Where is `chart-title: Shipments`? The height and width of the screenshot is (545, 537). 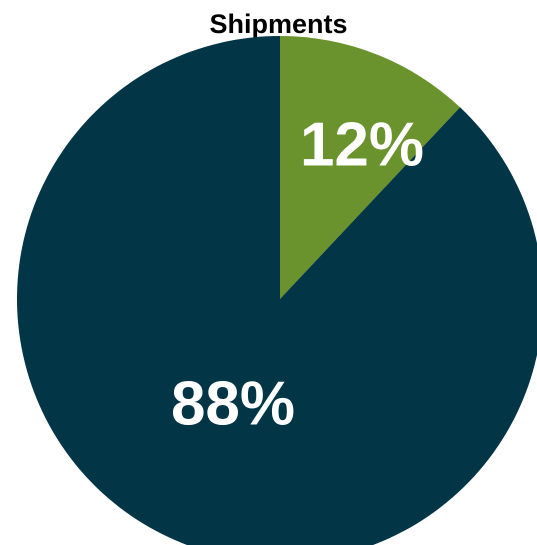 chart-title: Shipments is located at coordinates (278, 24).